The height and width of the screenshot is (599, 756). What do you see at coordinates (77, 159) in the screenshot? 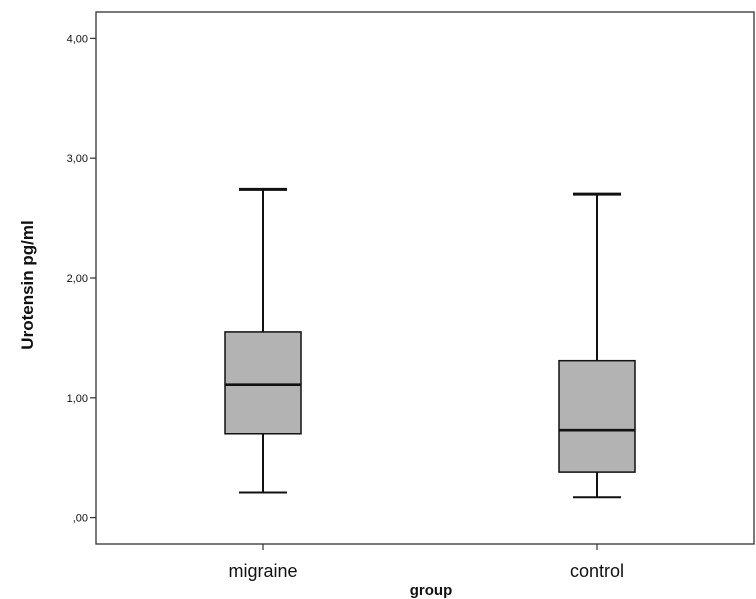
I see `y-tick-label: 3,00` at bounding box center [77, 159].